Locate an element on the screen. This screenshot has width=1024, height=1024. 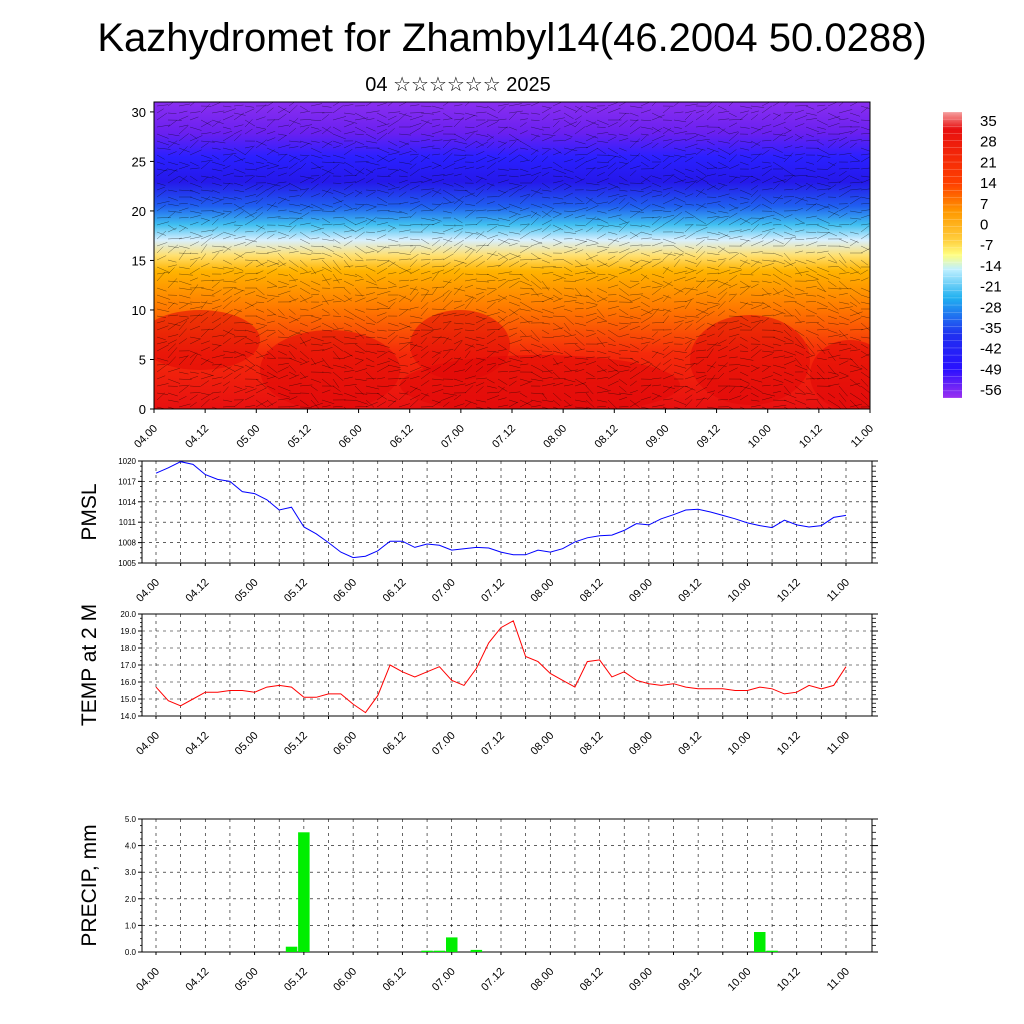
x-tick-label: 07.00 is located at coordinates (453, 437).